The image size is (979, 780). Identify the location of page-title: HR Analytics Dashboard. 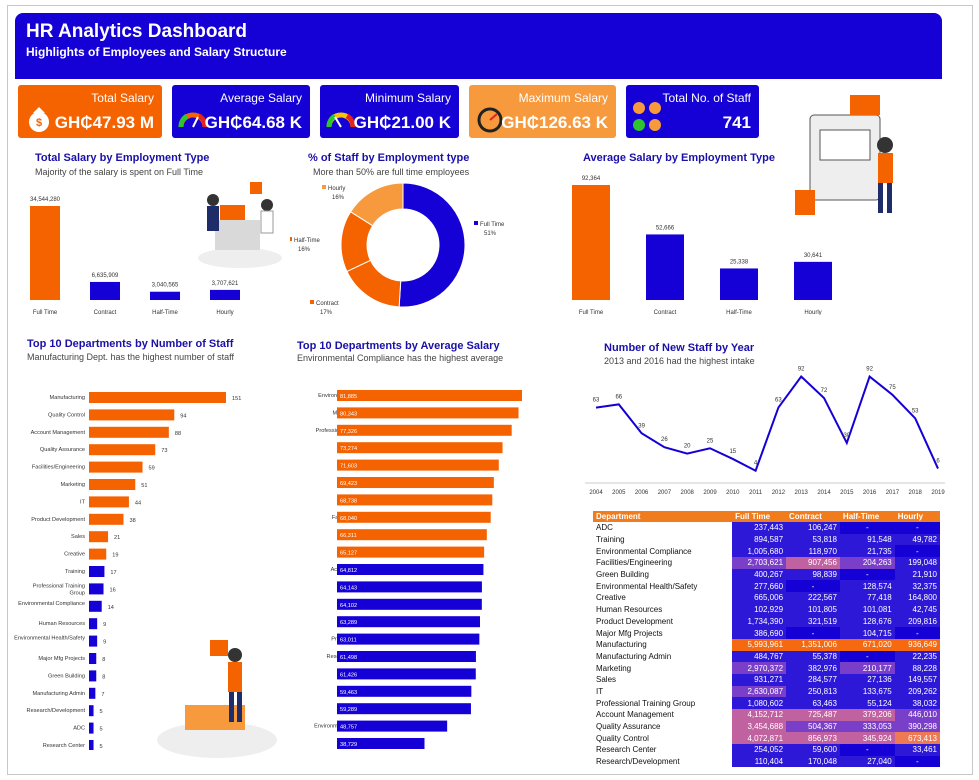
(136, 32).